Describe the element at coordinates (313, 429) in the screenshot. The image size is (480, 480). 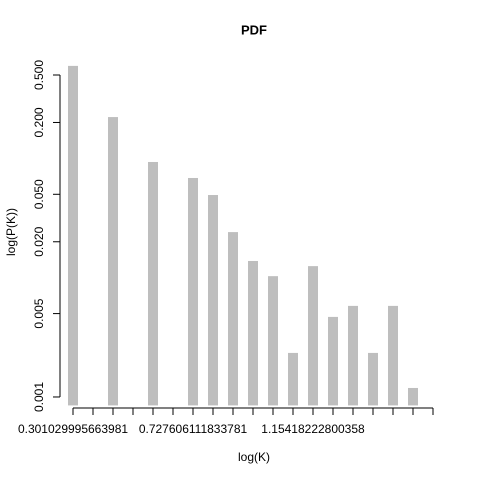
I see `x-tick-label: 1.15418222800358` at that location.